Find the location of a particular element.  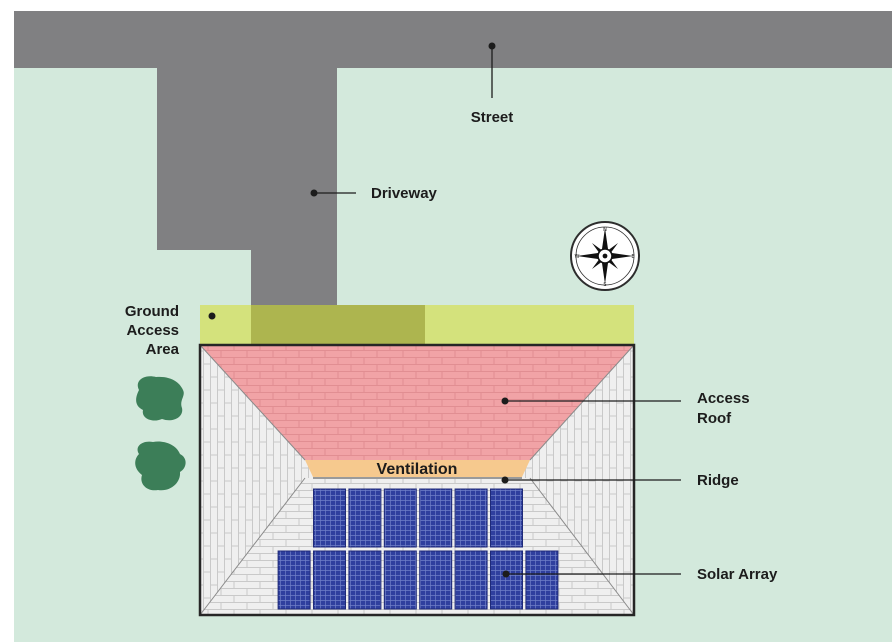

solar-array-label: Solar Array is located at coordinates (737, 574).